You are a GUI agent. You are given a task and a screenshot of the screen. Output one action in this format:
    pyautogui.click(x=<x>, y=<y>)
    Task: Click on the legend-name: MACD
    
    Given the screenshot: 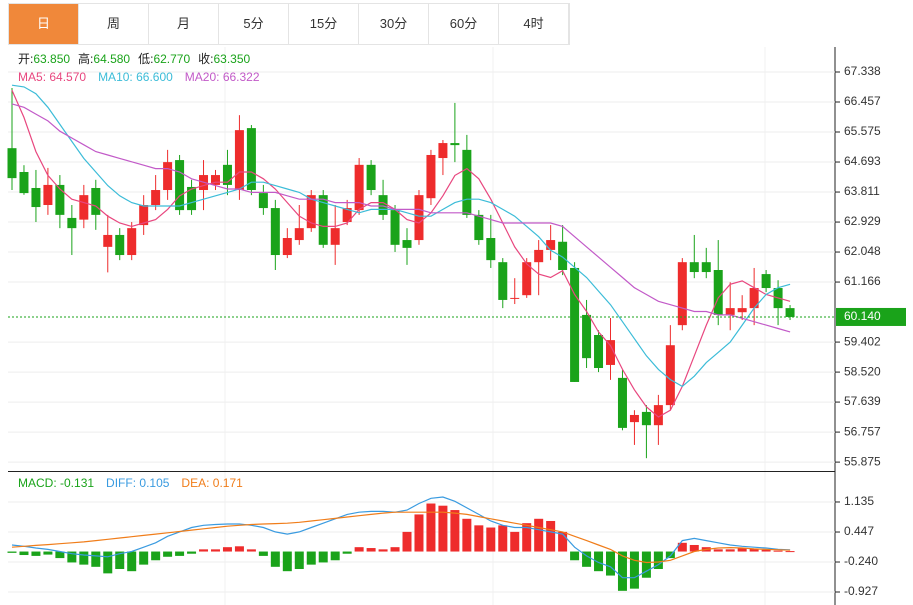 What is the action you would take?
    pyautogui.click(x=36, y=483)
    